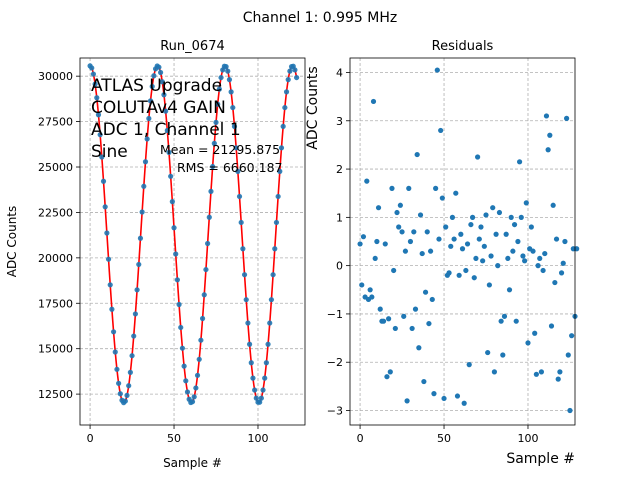 This screenshot has height=480, width=640. Describe the element at coordinates (335, 362) in the screenshot. I see `y-tick-label: −2` at that location.